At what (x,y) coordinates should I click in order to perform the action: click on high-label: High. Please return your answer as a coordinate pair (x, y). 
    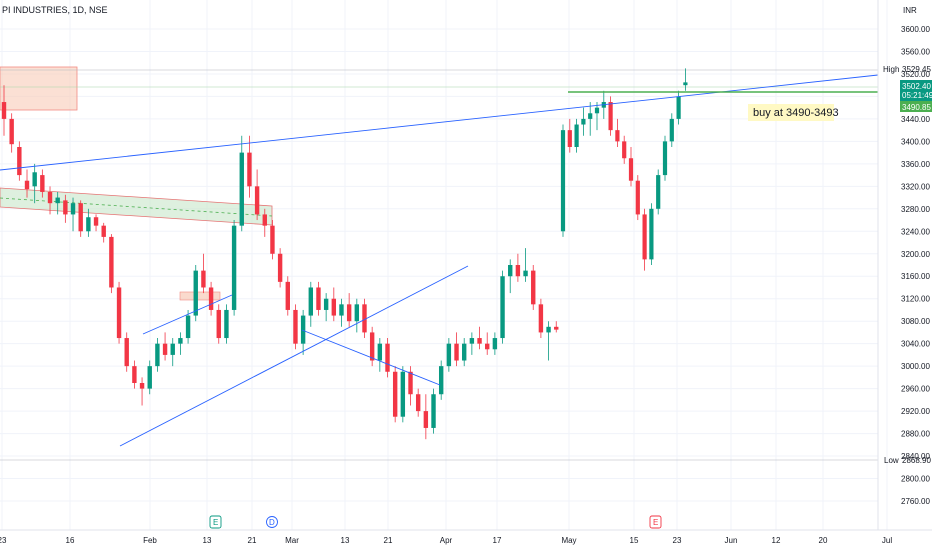
    Looking at the image, I should click on (891, 69).